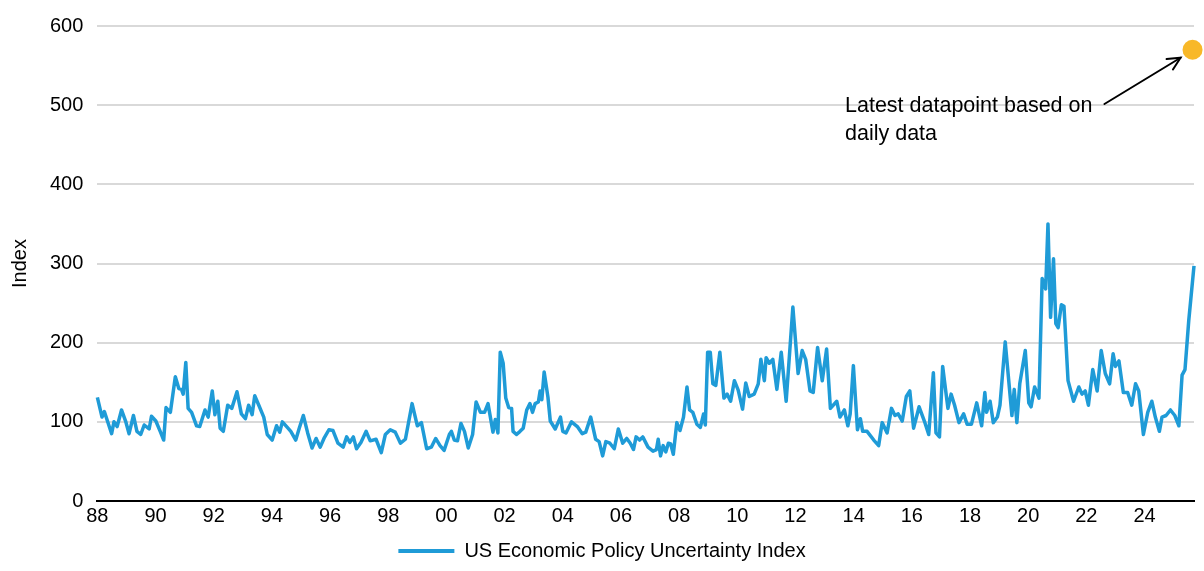 The width and height of the screenshot is (1204, 571). Describe the element at coordinates (272, 514) in the screenshot. I see `x-tick-label: 94` at that location.